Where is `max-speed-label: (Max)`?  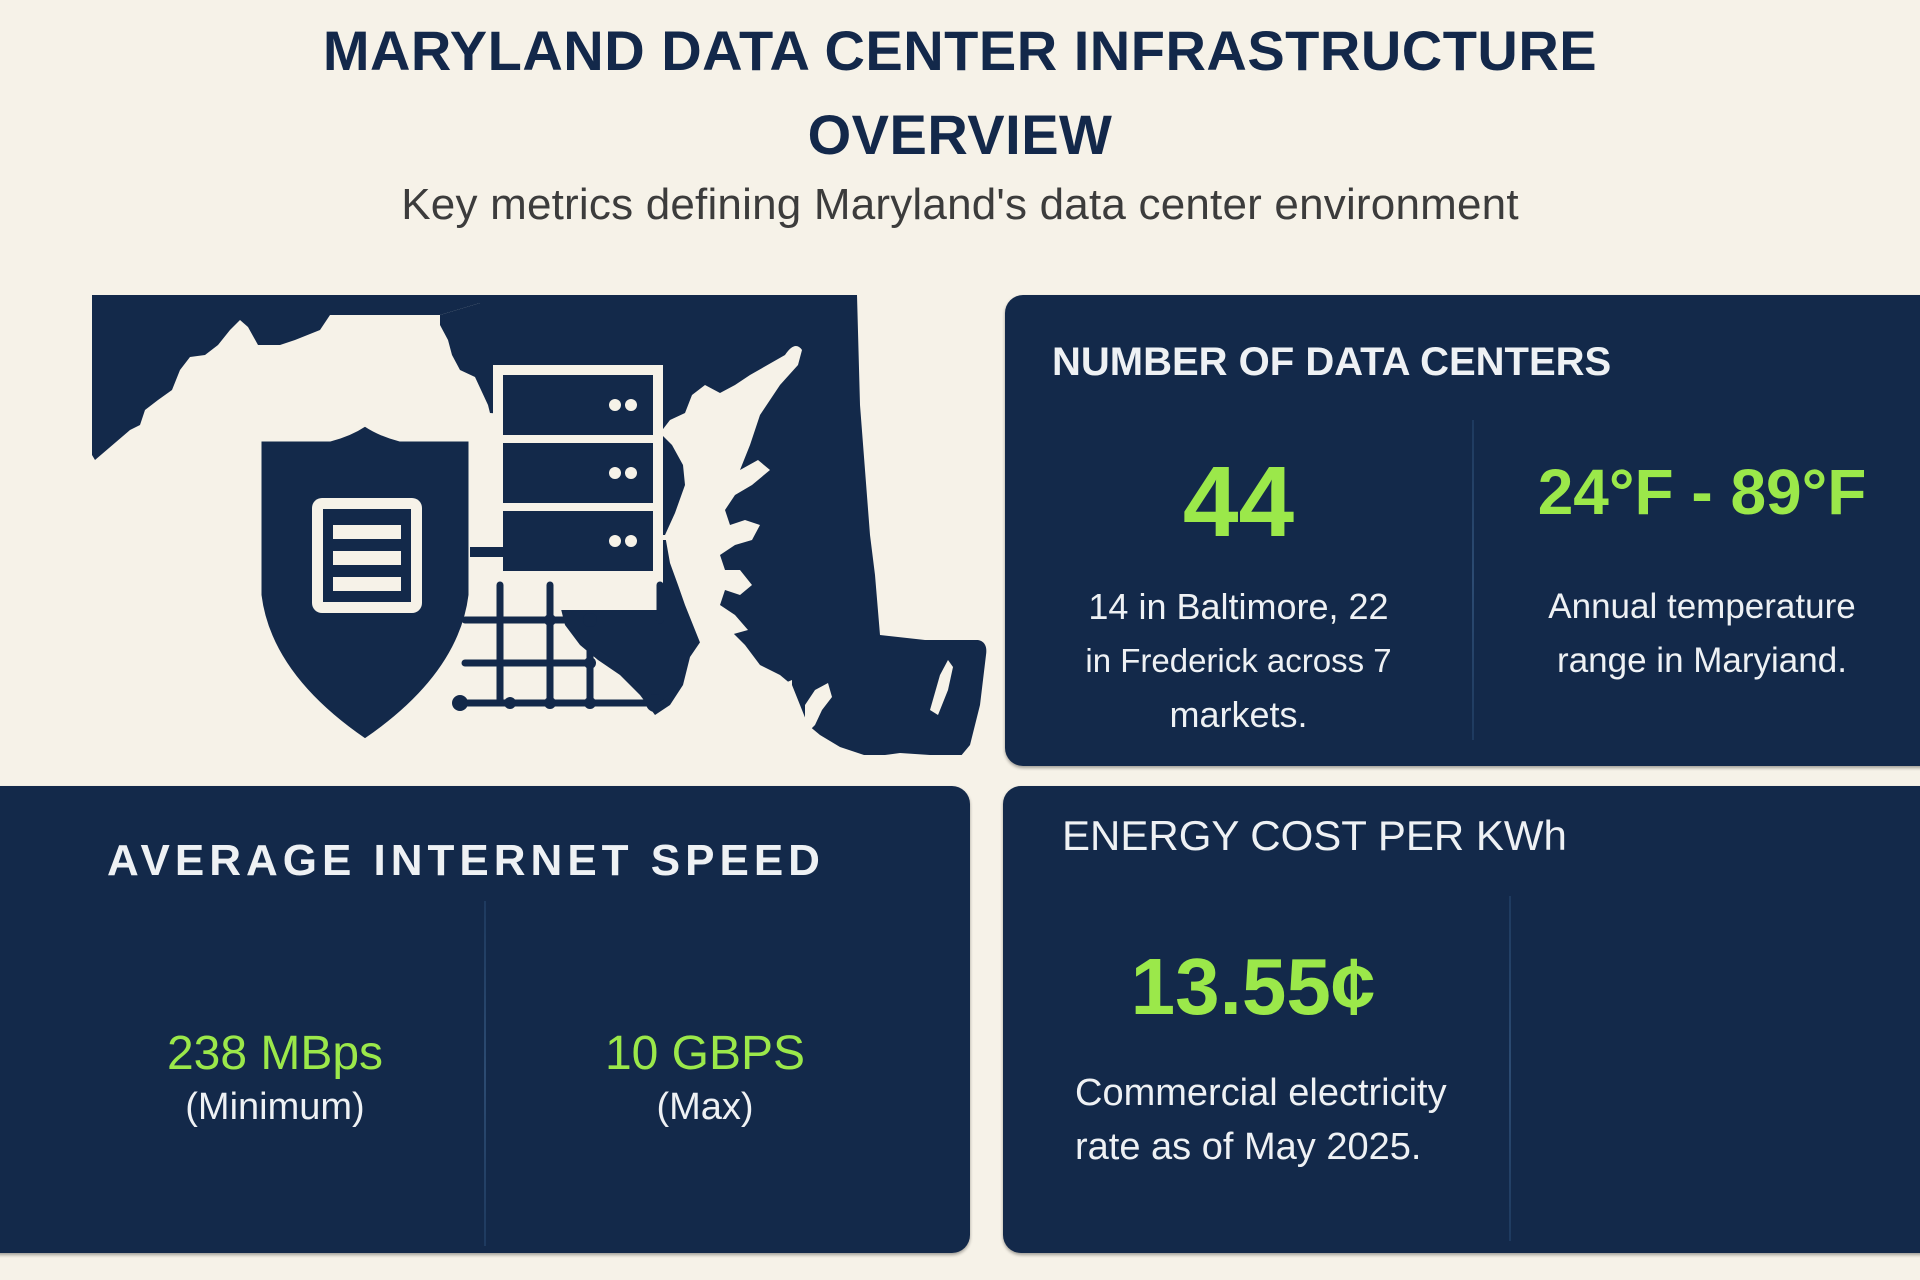
max-speed-label: (Max) is located at coordinates (705, 1107).